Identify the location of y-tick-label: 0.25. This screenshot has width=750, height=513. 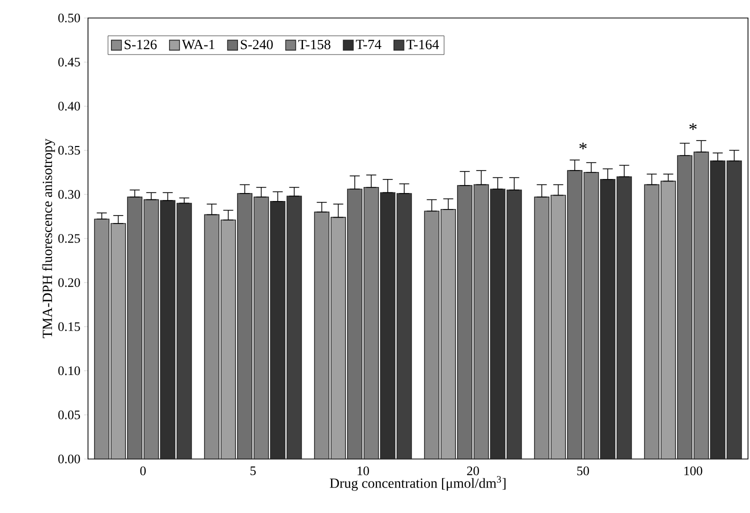
(69, 238).